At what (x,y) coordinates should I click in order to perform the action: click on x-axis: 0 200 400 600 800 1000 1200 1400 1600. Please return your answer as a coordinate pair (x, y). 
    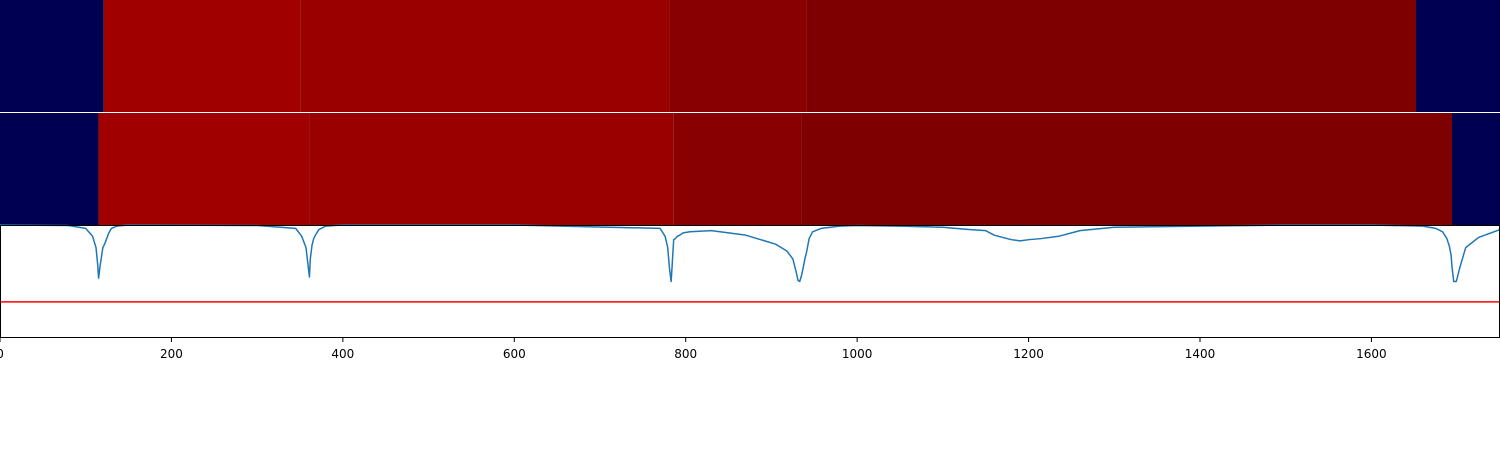
    Looking at the image, I should click on (693, 349).